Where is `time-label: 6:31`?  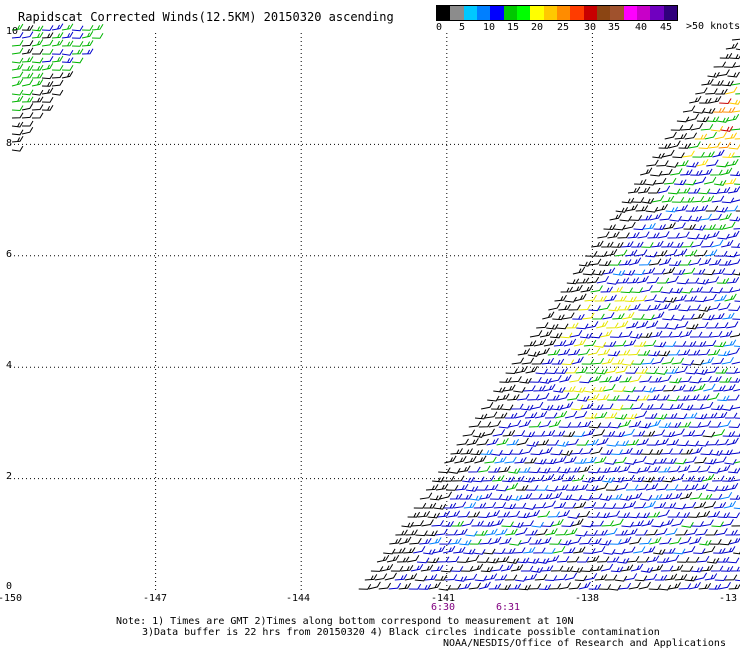
time-label: 6:31 is located at coordinates (508, 607).